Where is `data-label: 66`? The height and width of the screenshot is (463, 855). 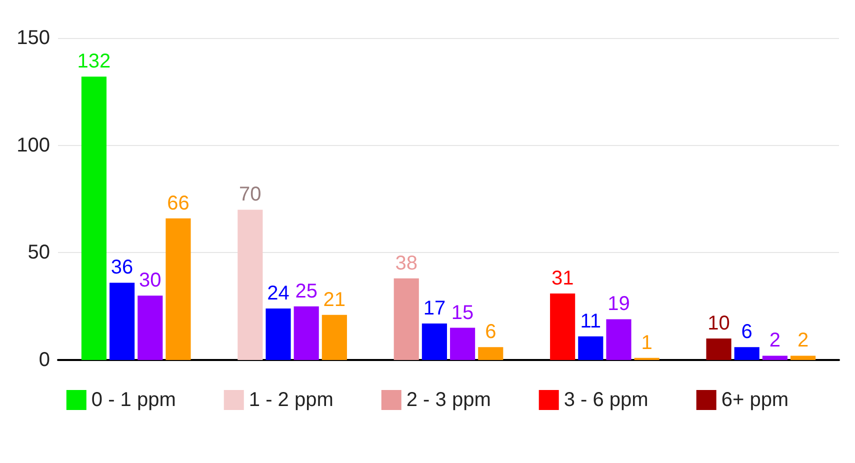
data-label: 66 is located at coordinates (178, 203).